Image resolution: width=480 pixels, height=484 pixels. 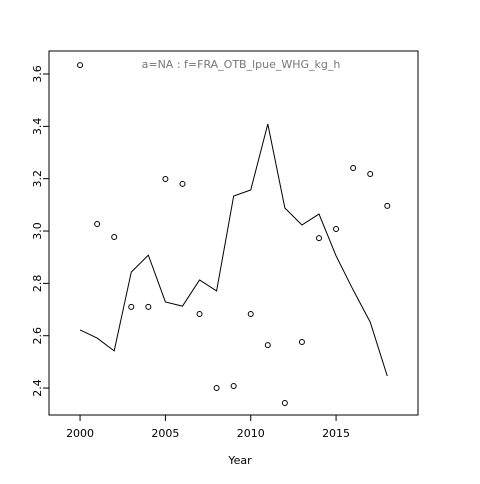 I want to click on x-tick-label: 2015, so click(x=336, y=433).